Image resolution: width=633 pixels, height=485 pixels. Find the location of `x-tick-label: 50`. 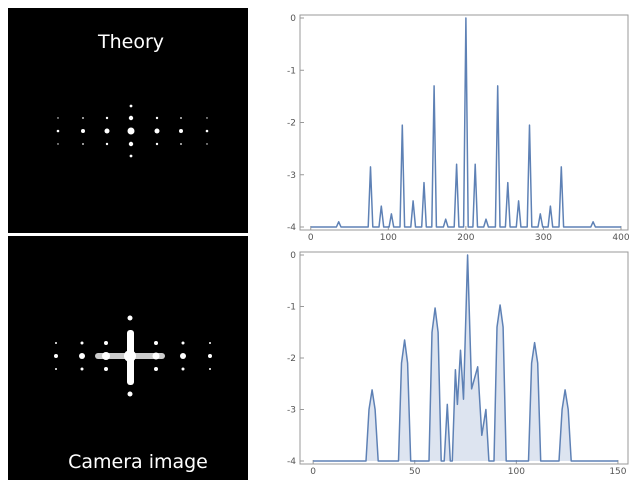

x-tick-label: 50 is located at coordinates (415, 472).